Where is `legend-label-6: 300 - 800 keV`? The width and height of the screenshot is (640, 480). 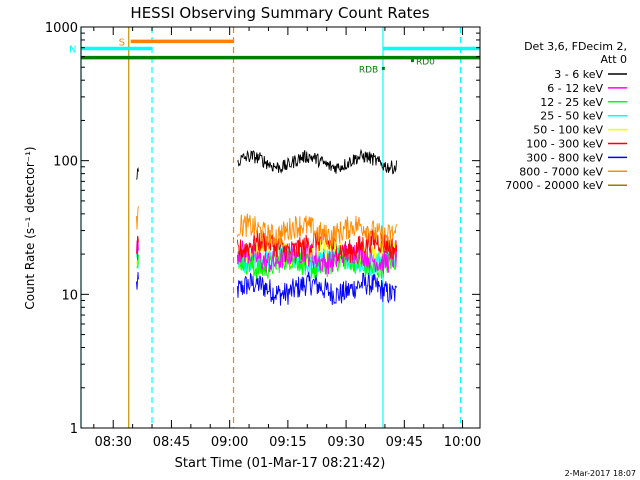
legend-label-6: 300 - 800 keV is located at coordinates (564, 157).